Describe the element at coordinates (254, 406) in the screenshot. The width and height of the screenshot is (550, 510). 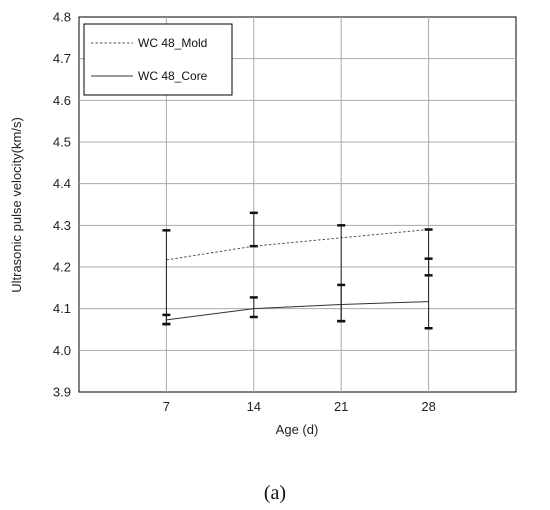
I see `x-tick-label: 14` at that location.